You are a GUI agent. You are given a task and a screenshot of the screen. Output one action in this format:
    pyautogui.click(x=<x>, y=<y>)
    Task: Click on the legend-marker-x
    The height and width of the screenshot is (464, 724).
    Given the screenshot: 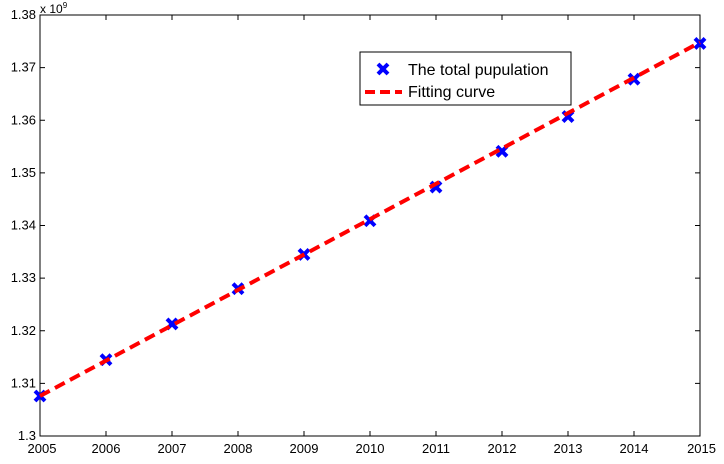 What is the action you would take?
    pyautogui.click(x=383, y=69)
    